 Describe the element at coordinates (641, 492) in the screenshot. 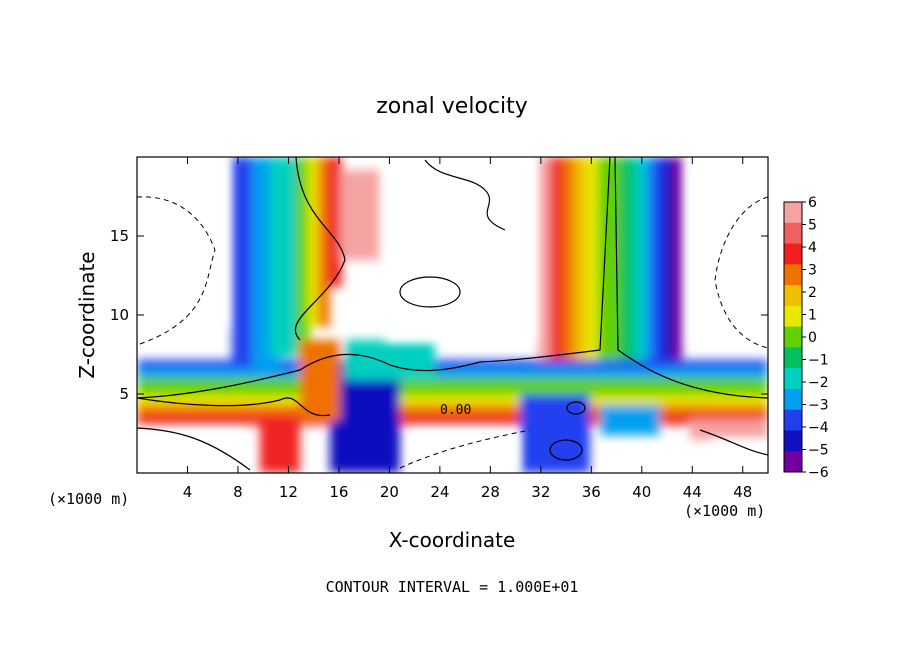

I see `x-tick-label: 40` at that location.